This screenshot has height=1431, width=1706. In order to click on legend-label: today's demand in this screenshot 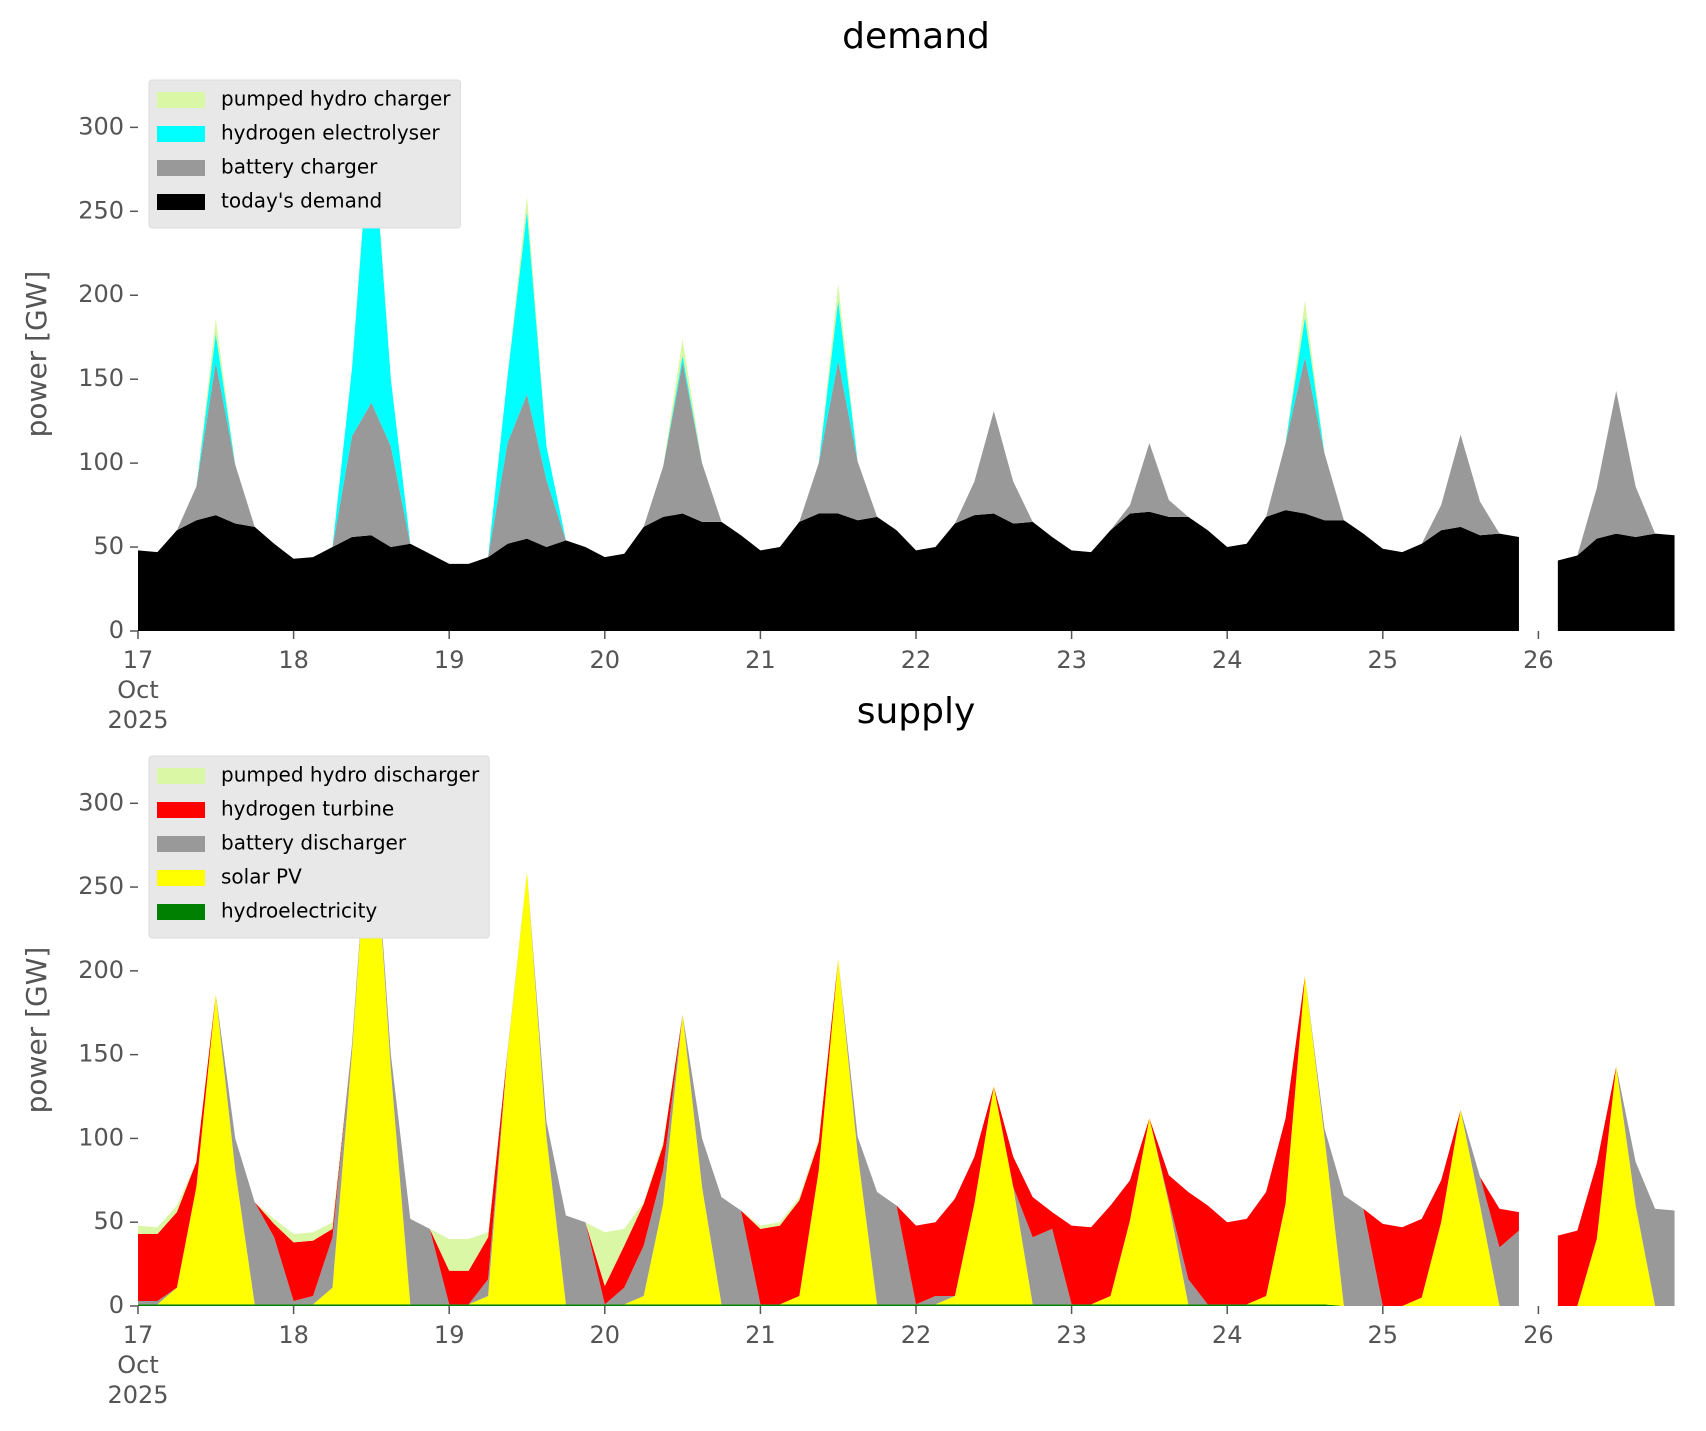, I will do `click(301, 201)`.